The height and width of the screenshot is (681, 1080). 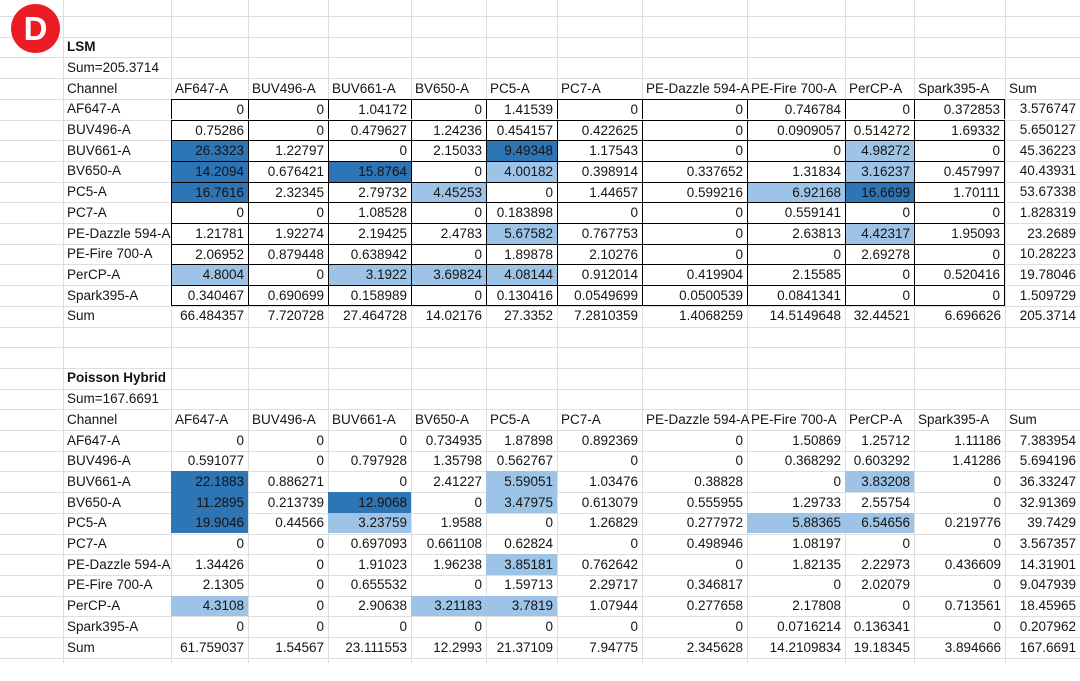 What do you see at coordinates (609, 440) in the screenshot?
I see `value-cell: 0.892369` at bounding box center [609, 440].